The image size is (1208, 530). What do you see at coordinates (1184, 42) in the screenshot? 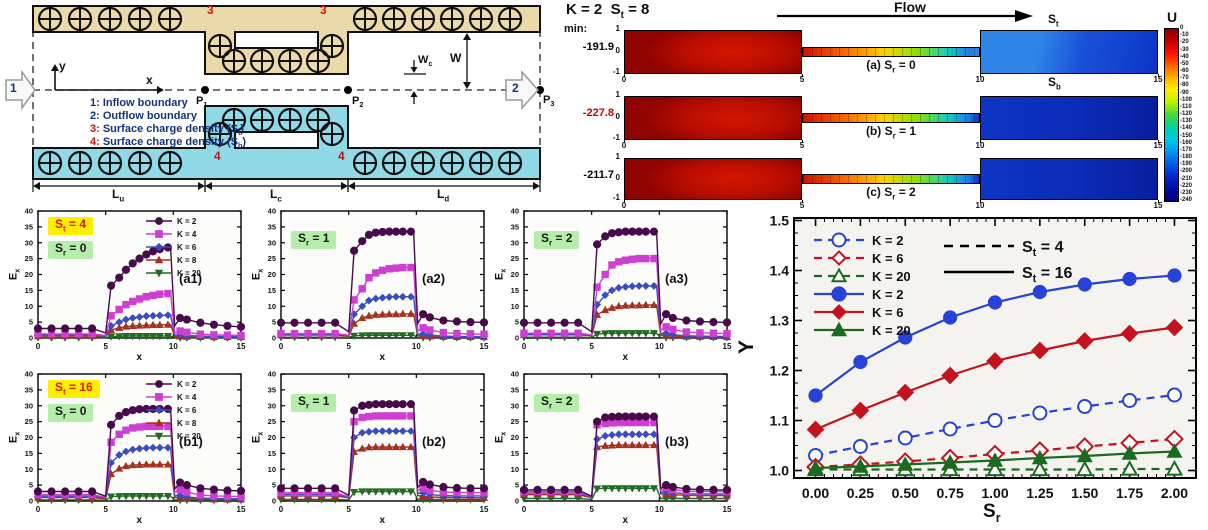
I see `colorbar-tick-label: -20` at bounding box center [1184, 42].